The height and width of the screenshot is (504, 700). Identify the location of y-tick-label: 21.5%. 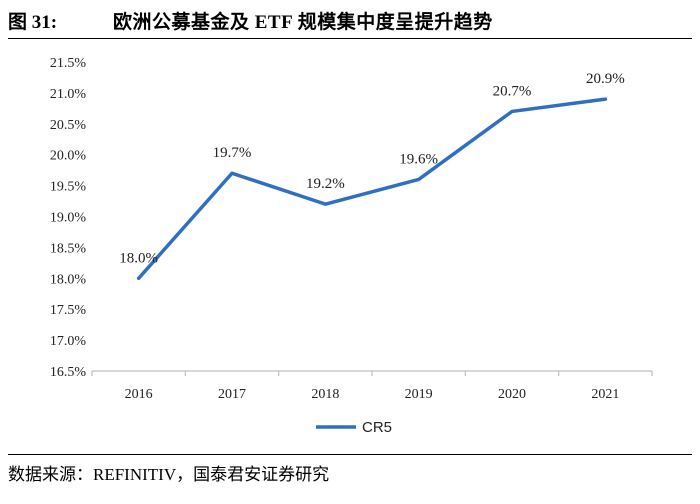
(68, 63).